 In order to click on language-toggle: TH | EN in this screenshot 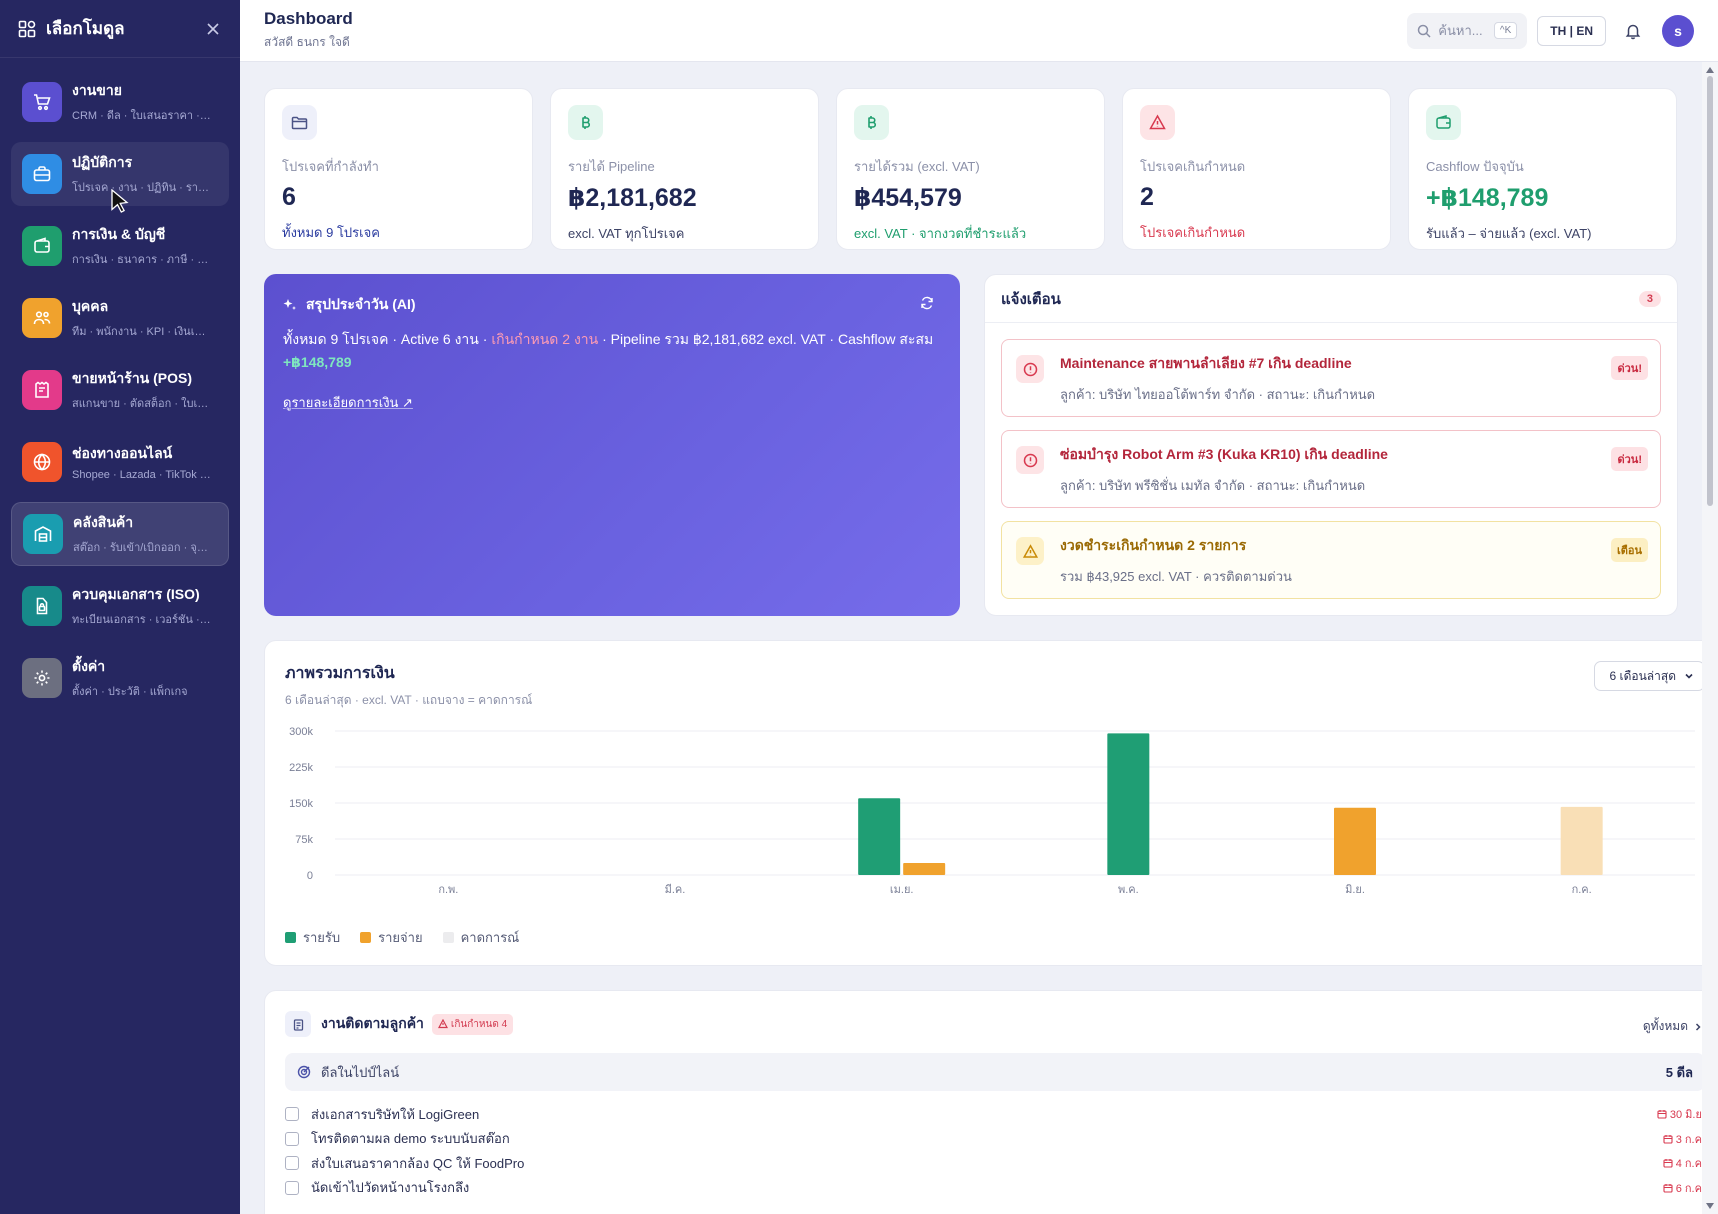, I will do `click(1571, 30)`.